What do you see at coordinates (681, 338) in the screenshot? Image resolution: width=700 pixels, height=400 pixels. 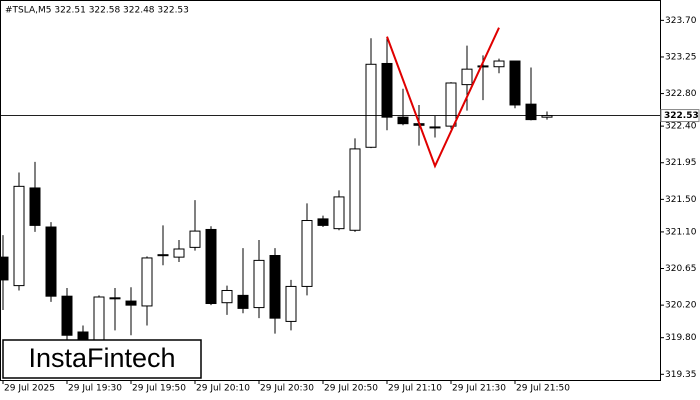 I see `y-tick-label: 319.80` at bounding box center [681, 338].